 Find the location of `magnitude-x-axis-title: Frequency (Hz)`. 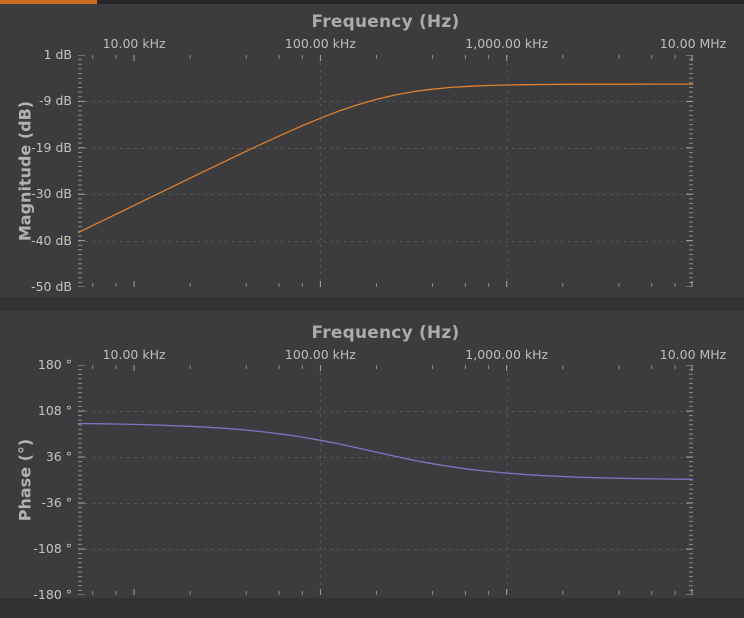

magnitude-x-axis-title: Frequency (Hz) is located at coordinates (385, 22).